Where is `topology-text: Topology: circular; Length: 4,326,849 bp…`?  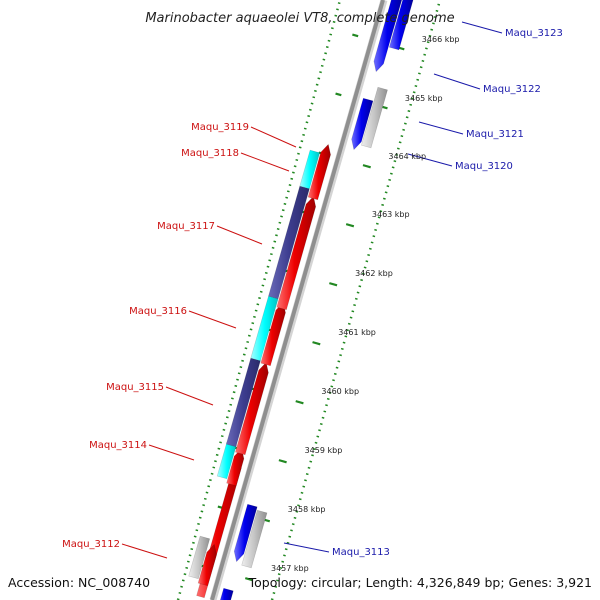
topology-text: Topology: circular; Length: 4,326,849 bp… is located at coordinates (420, 582).